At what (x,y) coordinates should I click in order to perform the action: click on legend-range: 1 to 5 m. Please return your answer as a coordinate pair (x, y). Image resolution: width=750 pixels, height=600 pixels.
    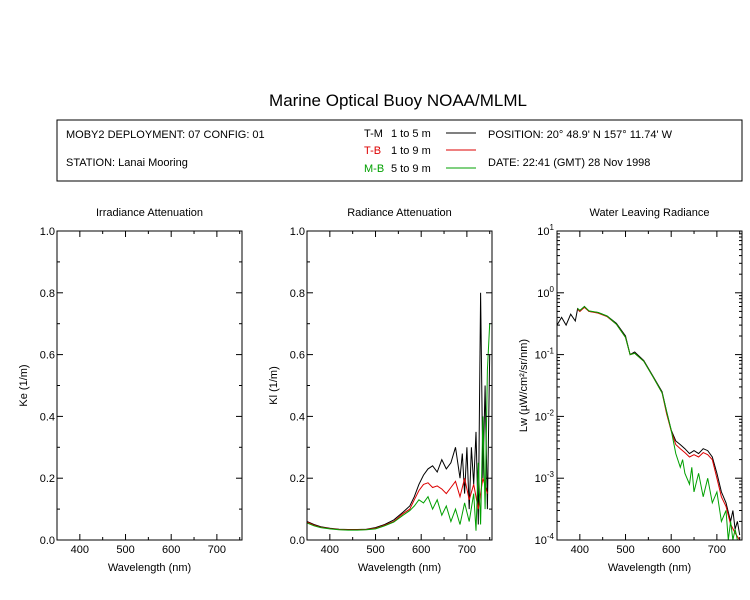
    Looking at the image, I should click on (411, 134).